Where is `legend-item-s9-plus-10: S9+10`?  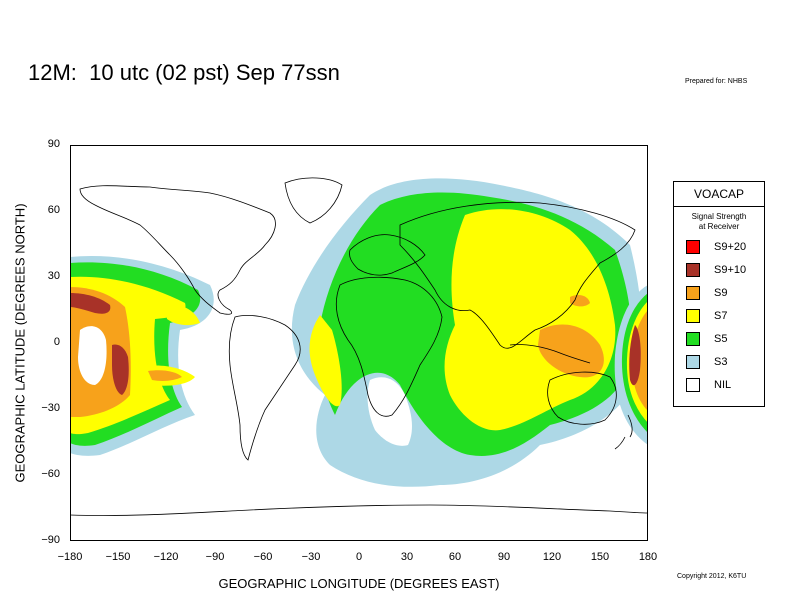
legend-item-s9-plus-10: S9+10 is located at coordinates (716, 270).